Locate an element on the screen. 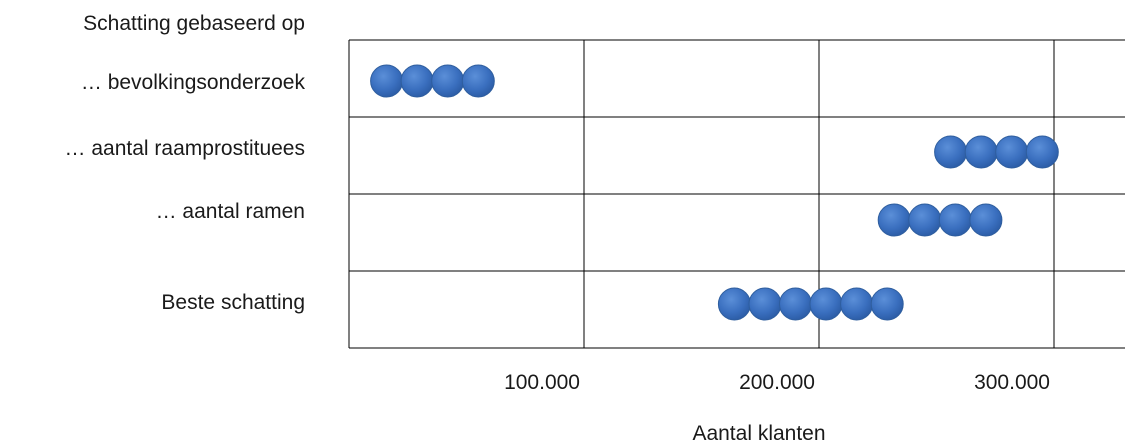  x-tick-label: 300.000 is located at coordinates (1012, 382).